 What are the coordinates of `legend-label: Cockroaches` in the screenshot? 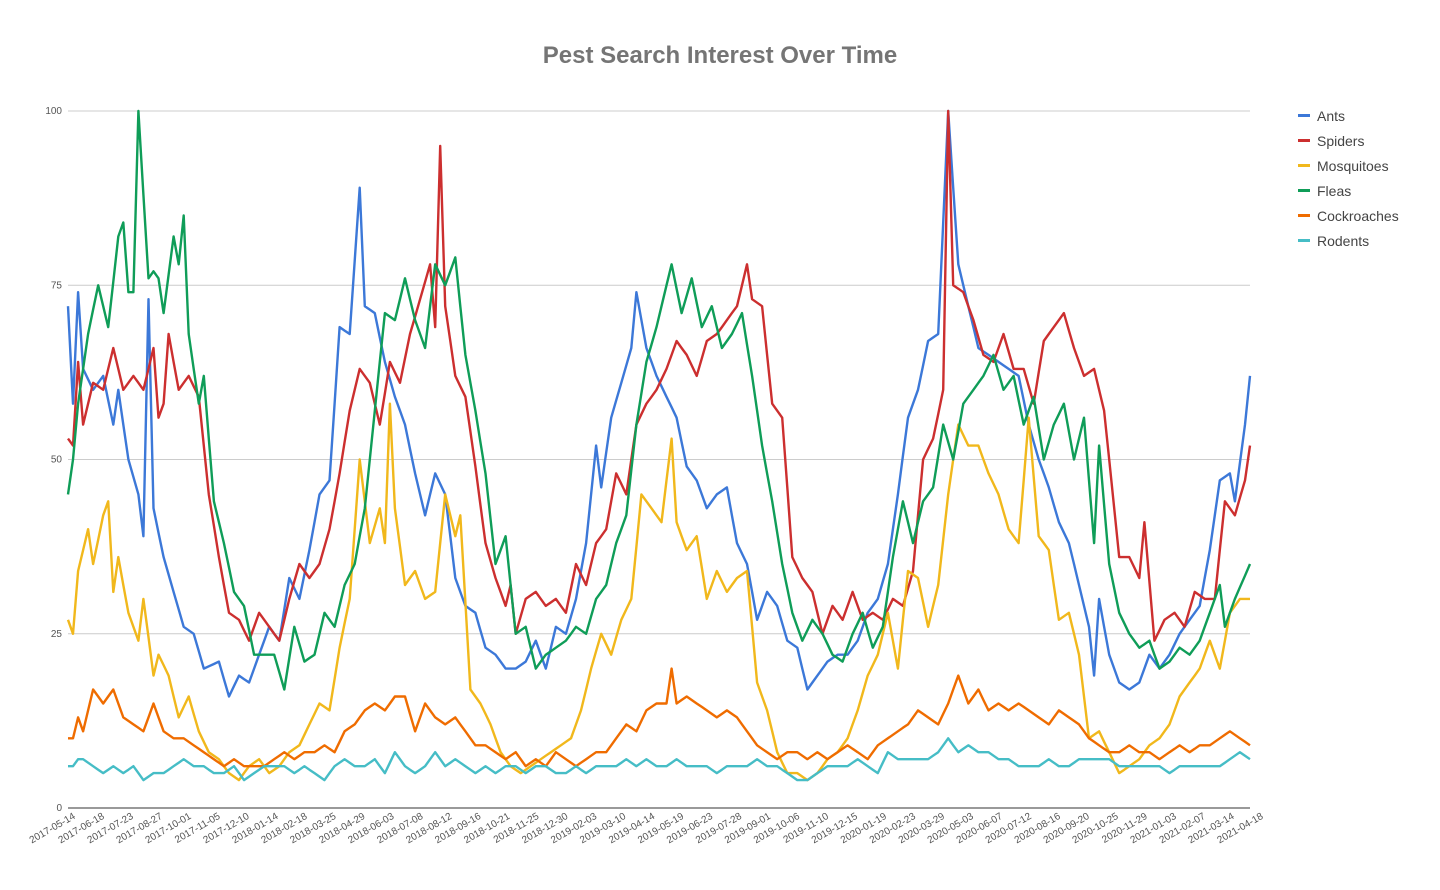 It's located at (1358, 215).